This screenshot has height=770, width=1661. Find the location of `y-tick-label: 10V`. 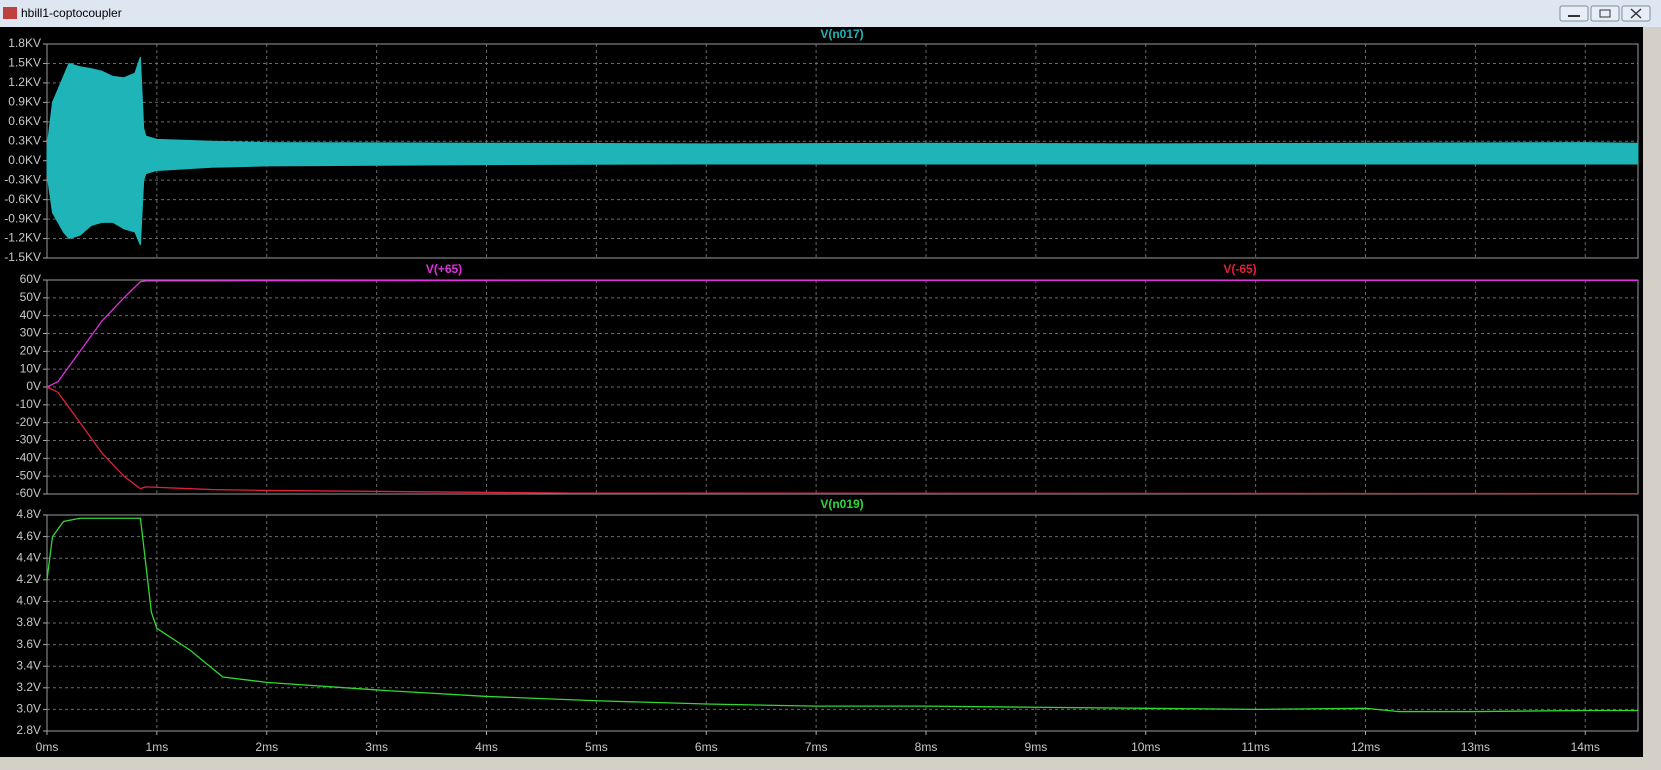

y-tick-label: 10V is located at coordinates (30, 368).